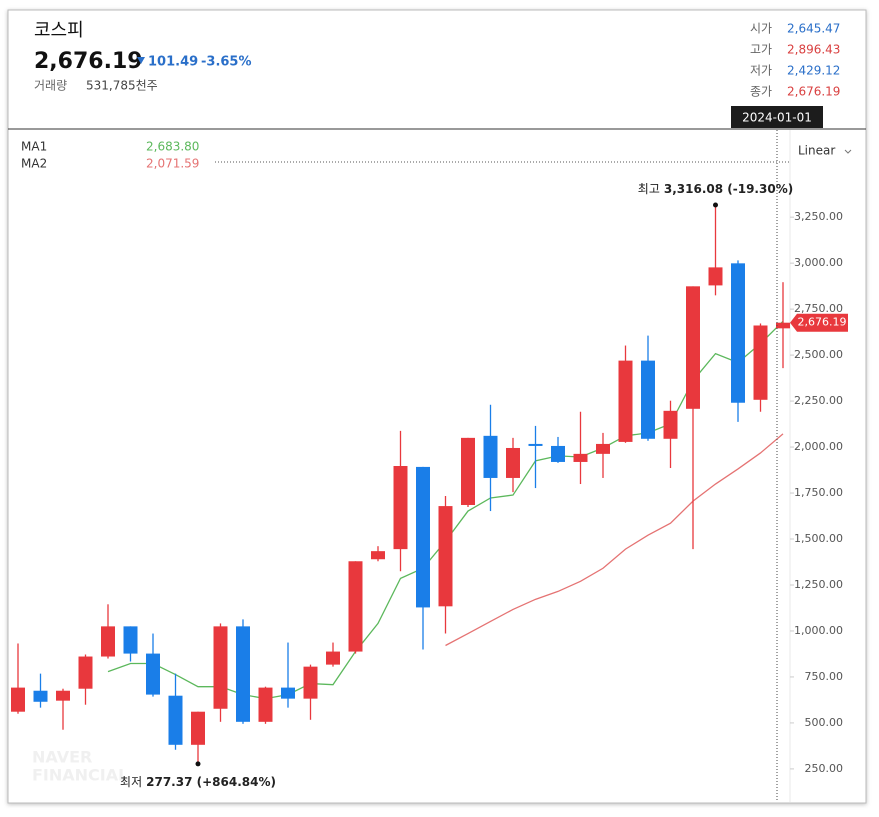 The width and height of the screenshot is (879, 817). I want to click on annotation: 최고 3,316.08 (-19.30%), so click(715, 189).